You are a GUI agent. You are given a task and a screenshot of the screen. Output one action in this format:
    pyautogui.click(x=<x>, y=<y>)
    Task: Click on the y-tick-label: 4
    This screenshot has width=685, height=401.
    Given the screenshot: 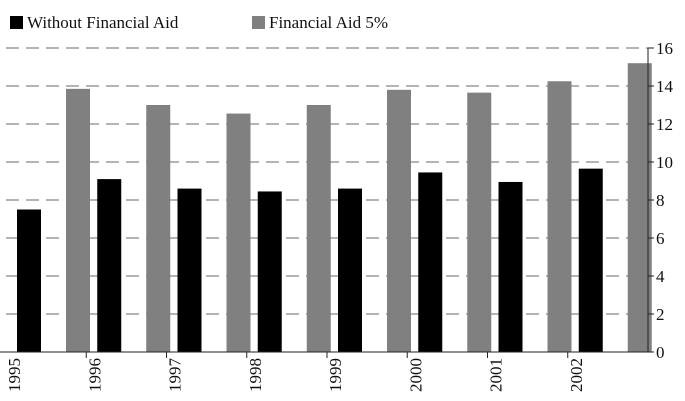 What is the action you would take?
    pyautogui.click(x=660, y=276)
    